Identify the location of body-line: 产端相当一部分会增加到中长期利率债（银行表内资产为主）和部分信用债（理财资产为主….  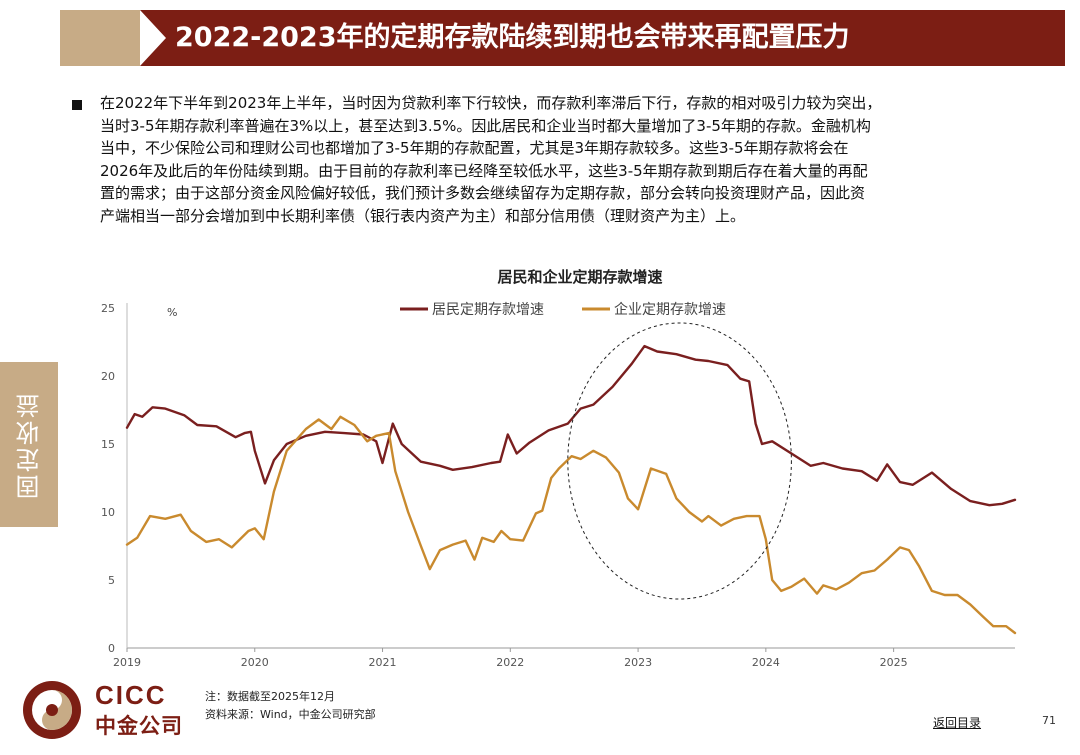
(423, 215).